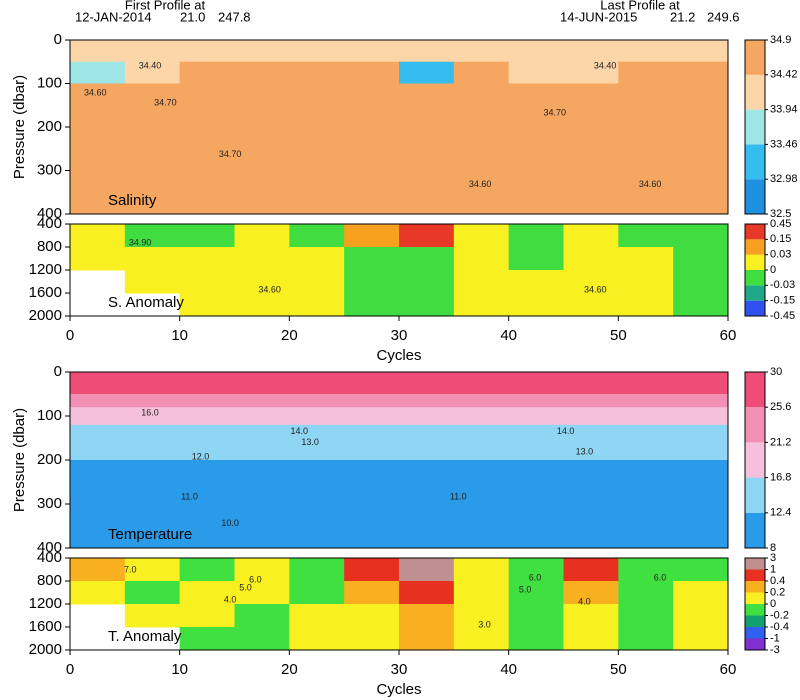 The image size is (800, 700). Describe the element at coordinates (780, 513) in the screenshot. I see `colorbar-tick-label: 12.4` at that location.